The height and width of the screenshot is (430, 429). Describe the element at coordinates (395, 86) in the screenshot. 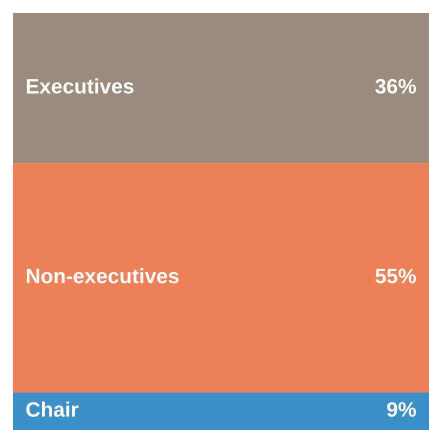

I see `data-label: 36%` at that location.